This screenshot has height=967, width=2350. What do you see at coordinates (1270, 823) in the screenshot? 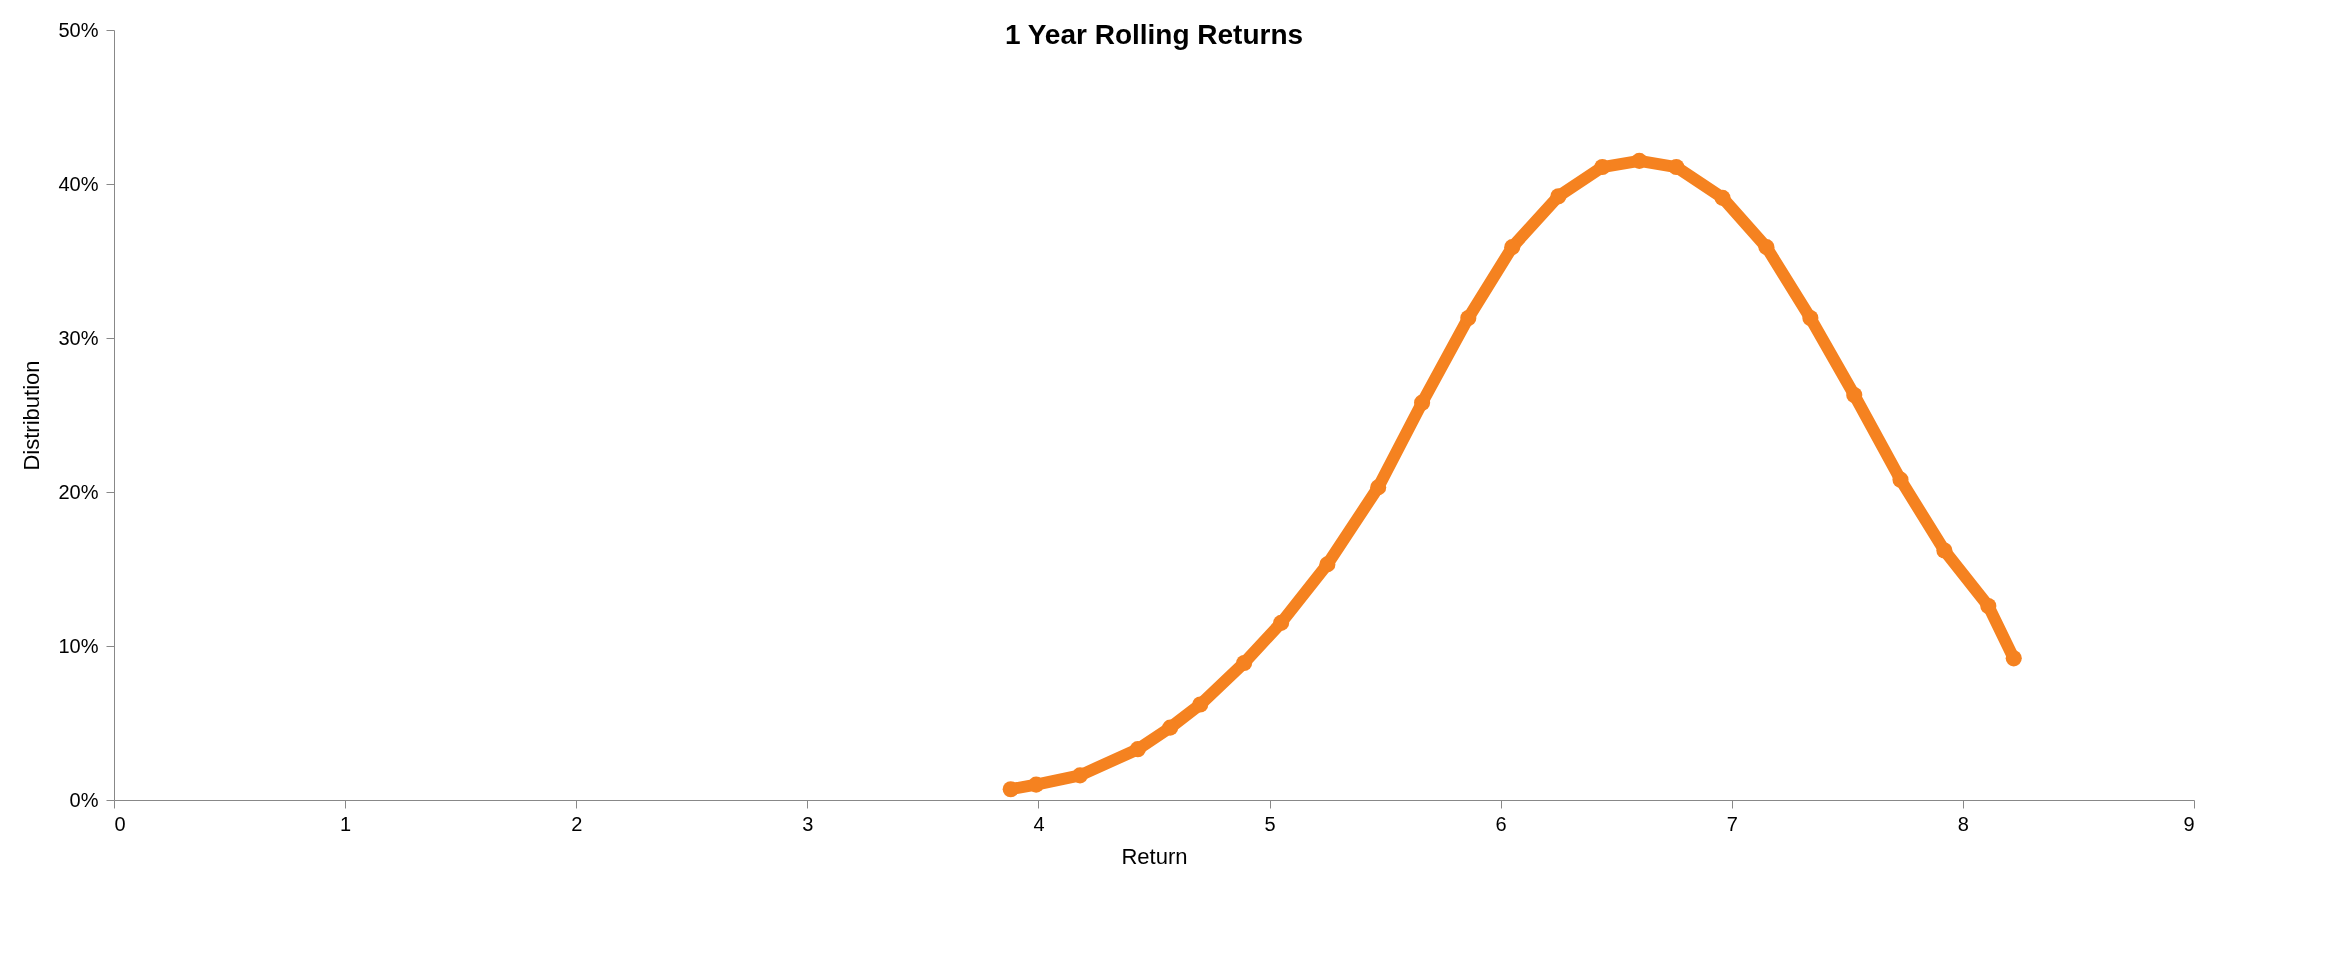
I see `x-tick-label: 5` at bounding box center [1270, 823].